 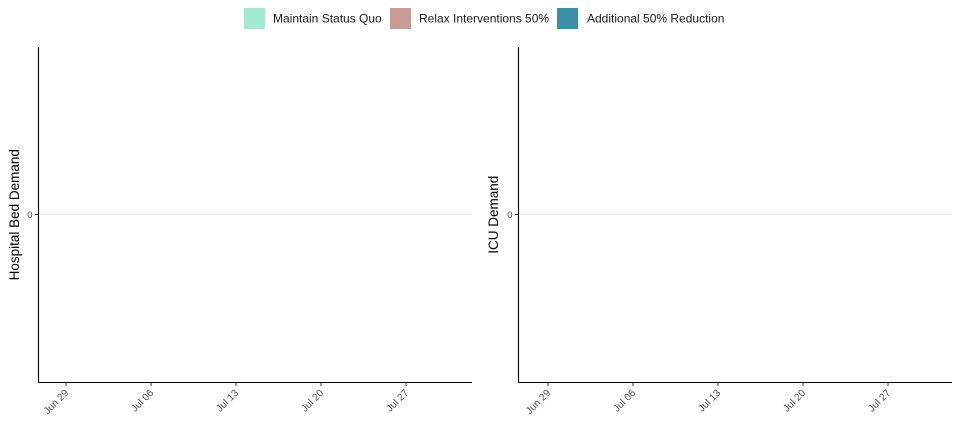 I want to click on legend-label: Additional 50% Reduction, so click(x=655, y=19).